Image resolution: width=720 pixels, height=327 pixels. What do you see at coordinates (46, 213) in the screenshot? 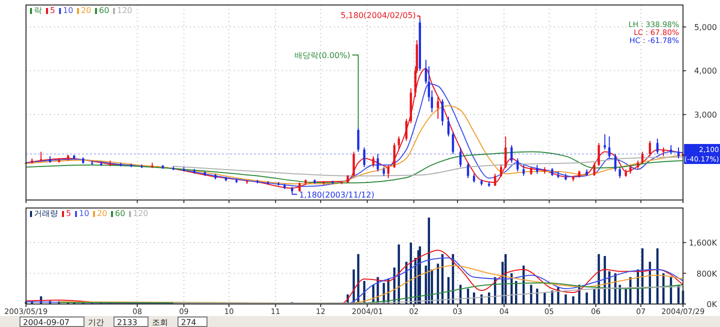
I see `legend-label: 거래량` at bounding box center [46, 213].